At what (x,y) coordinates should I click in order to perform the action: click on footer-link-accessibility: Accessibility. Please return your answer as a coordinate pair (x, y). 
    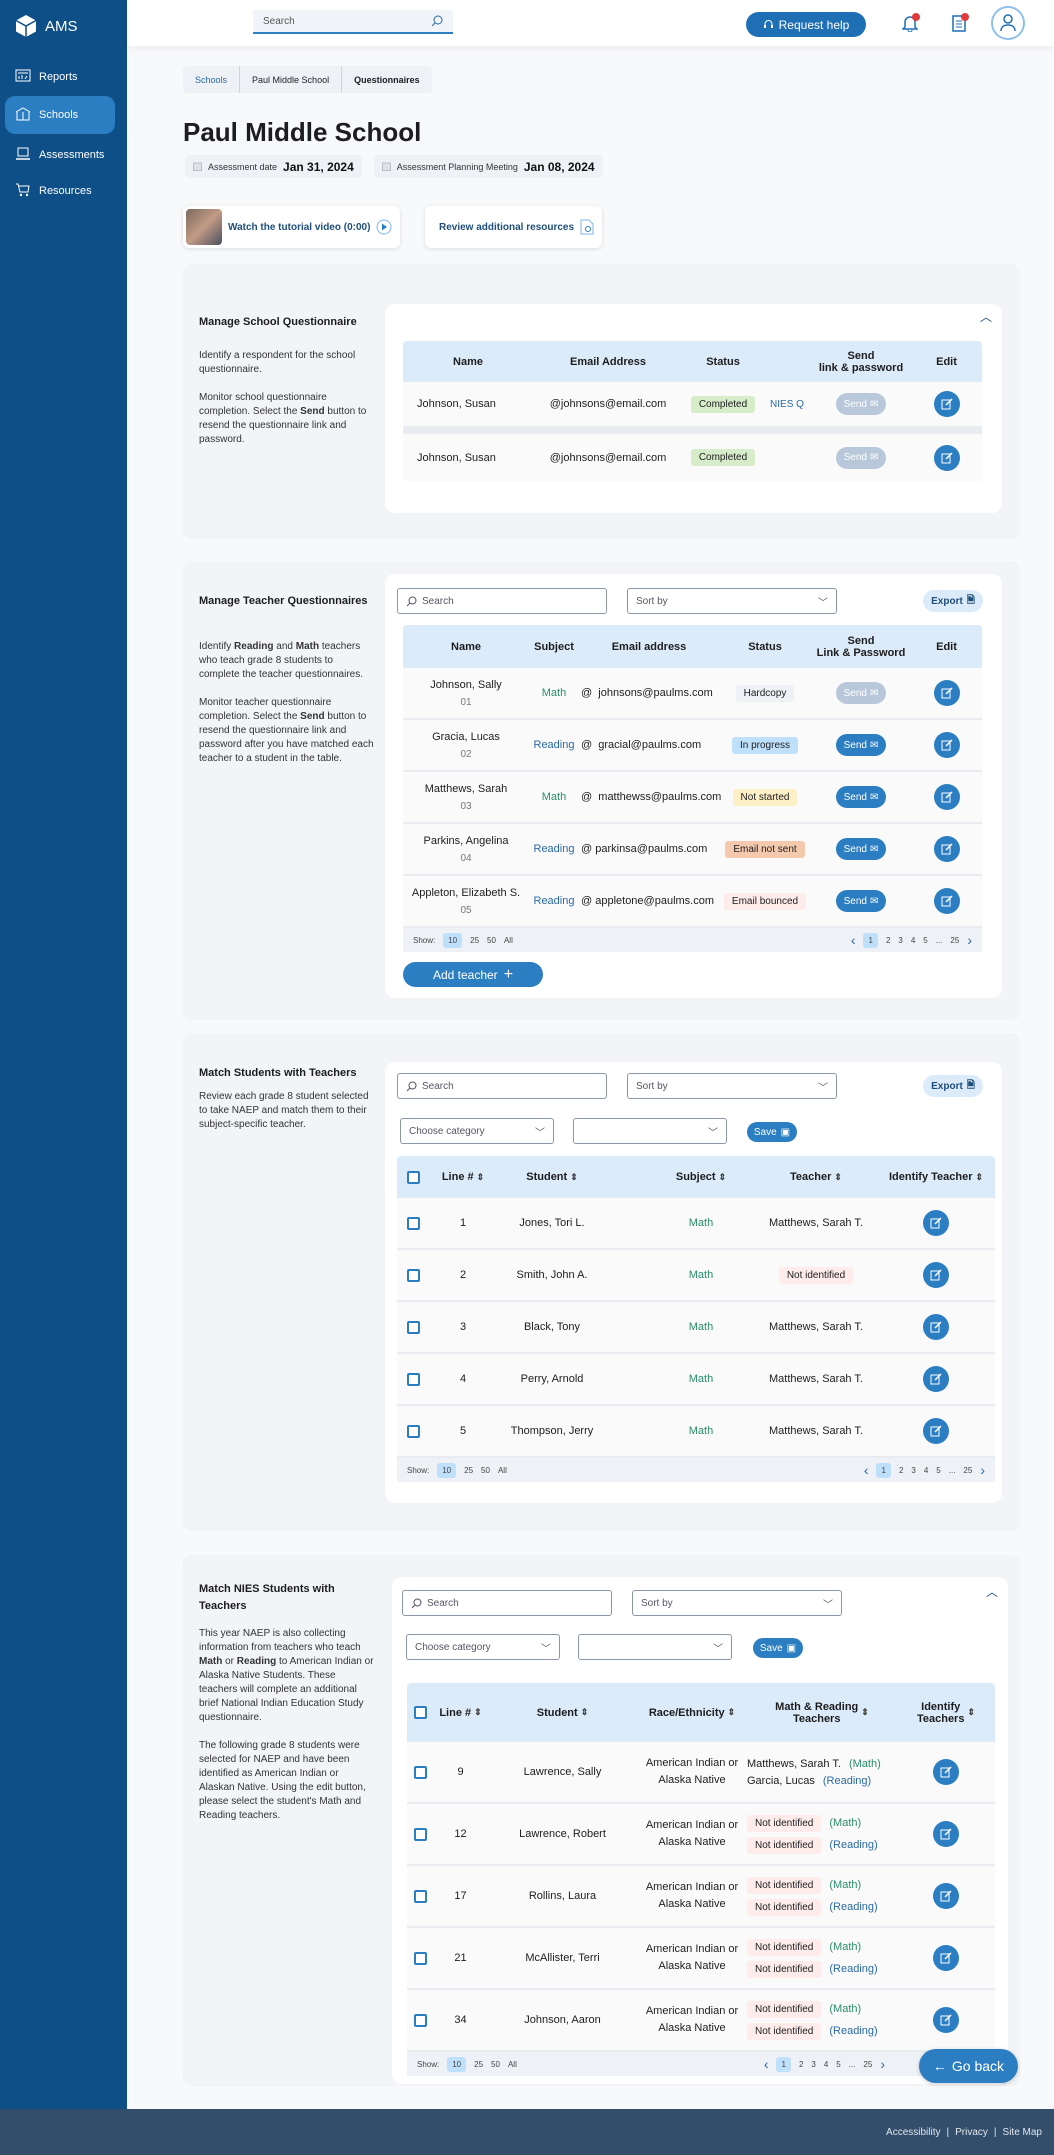
    Looking at the image, I should click on (913, 2132).